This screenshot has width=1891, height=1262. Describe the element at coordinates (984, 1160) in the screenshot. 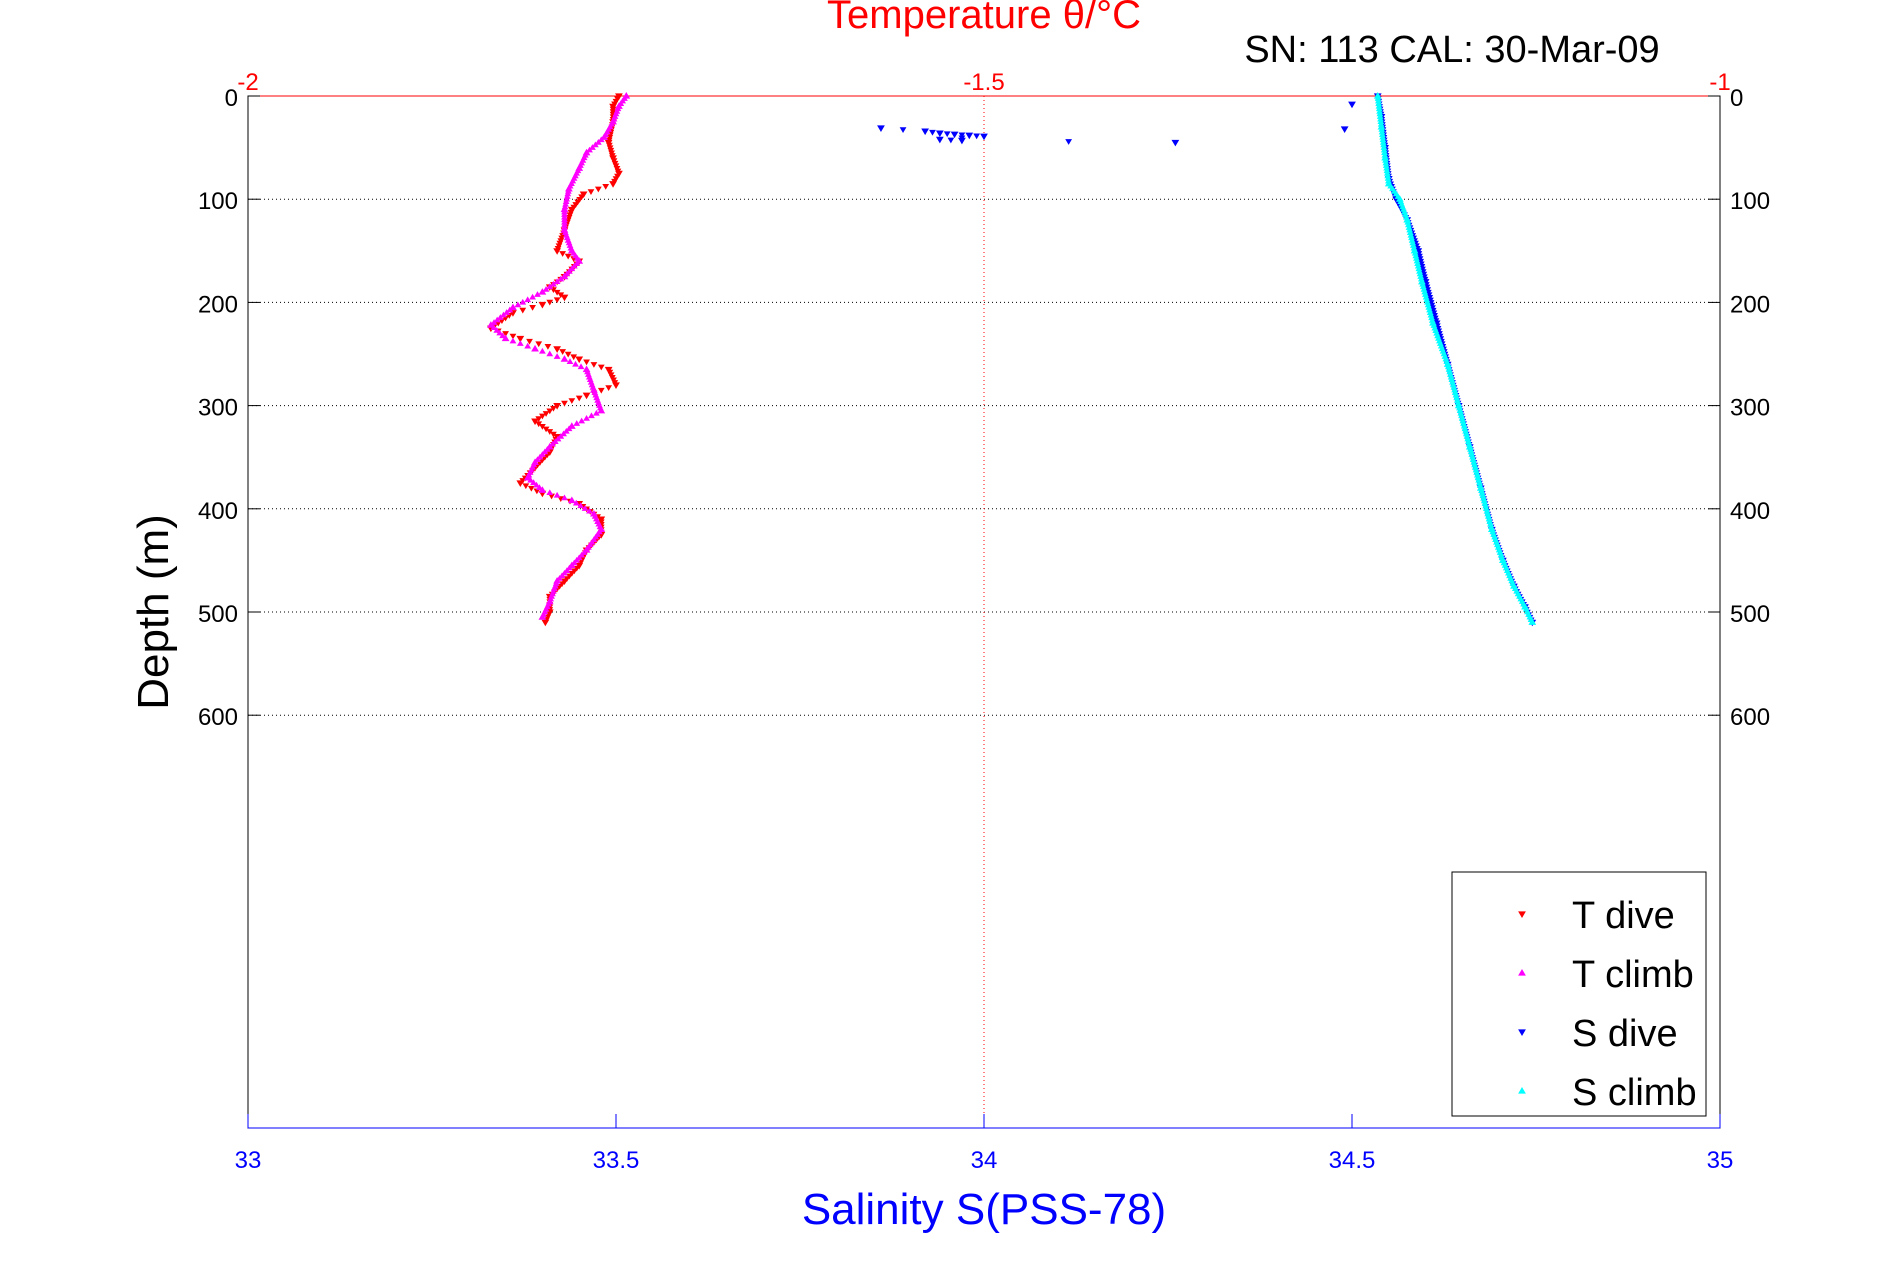

I see `bottom-tick-label: 34` at that location.